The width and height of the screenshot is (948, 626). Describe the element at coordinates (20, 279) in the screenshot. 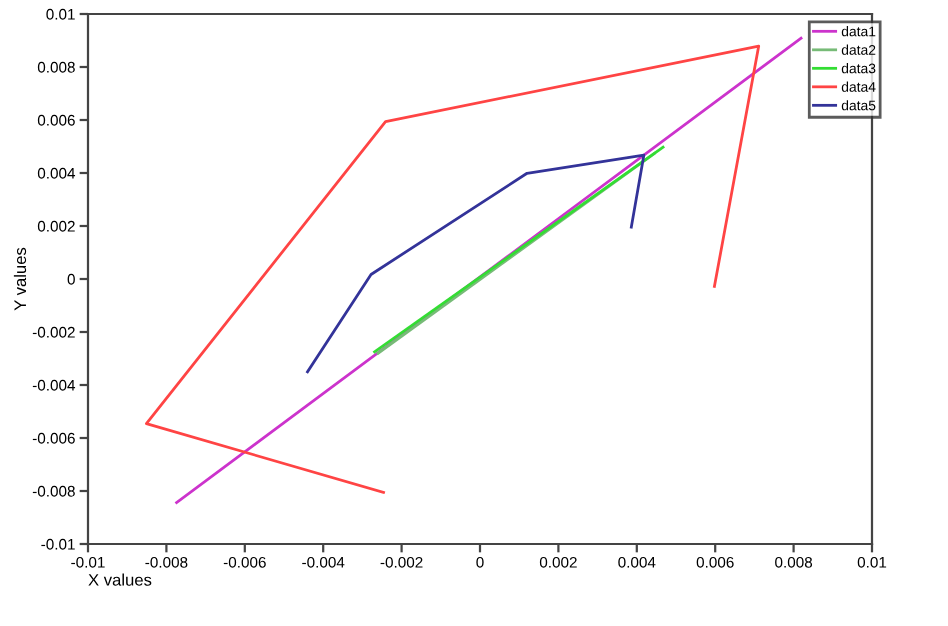

I see `y-axis-title: Y values` at that location.